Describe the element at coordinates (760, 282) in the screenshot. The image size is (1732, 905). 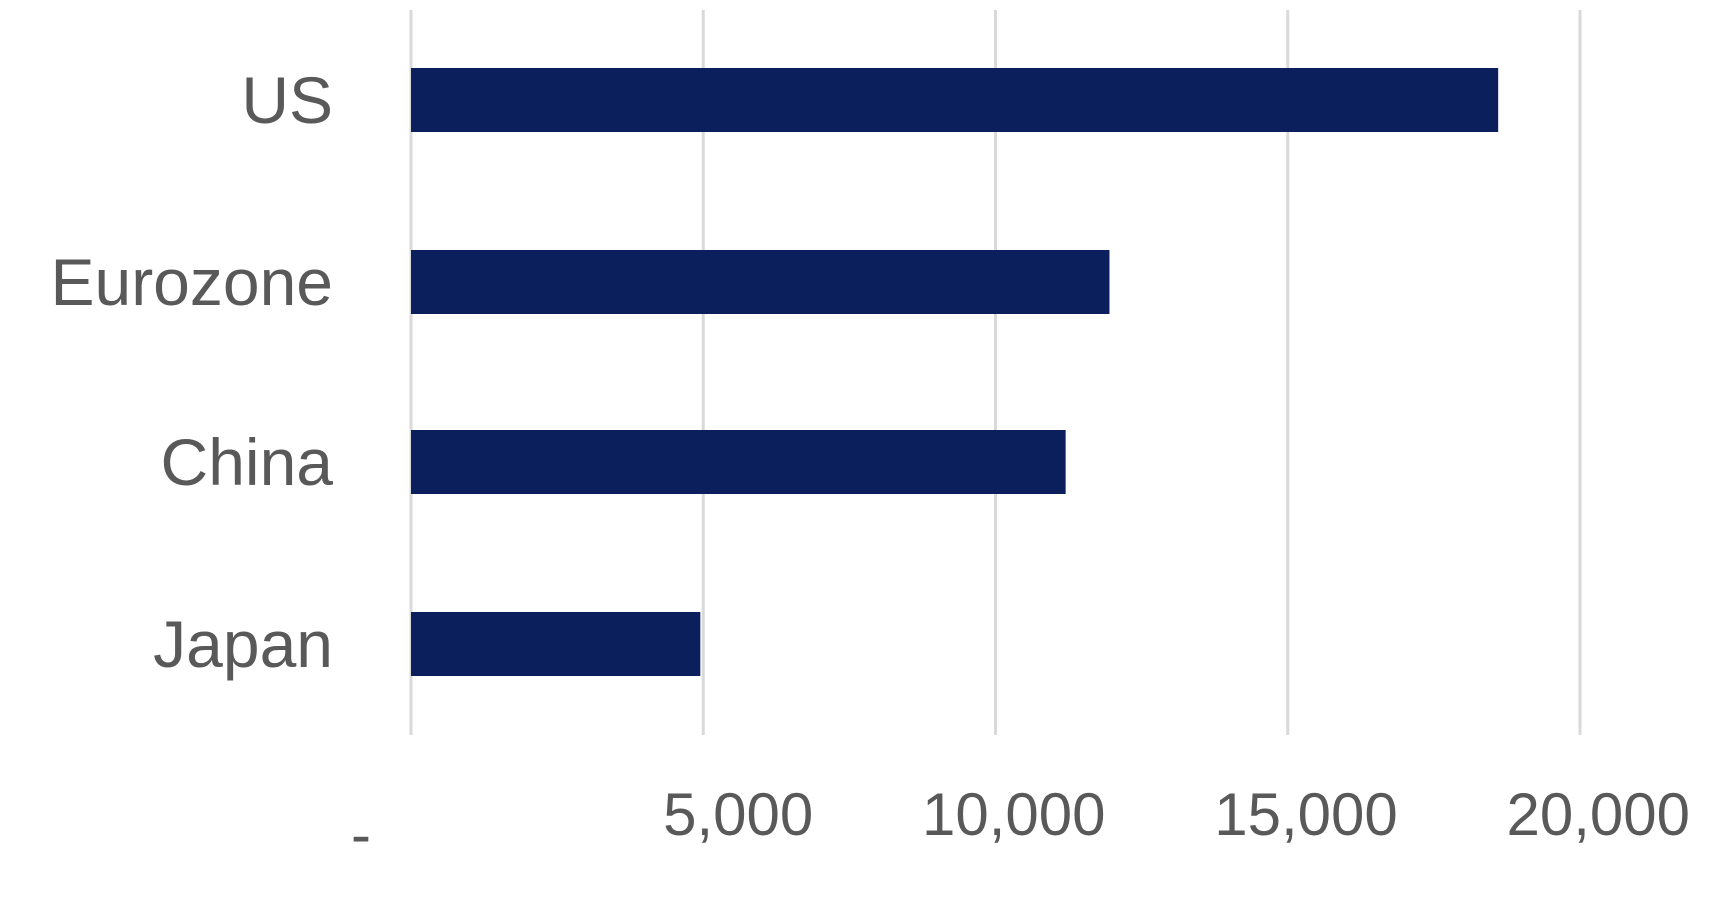
I see `bar-eurozone` at that location.